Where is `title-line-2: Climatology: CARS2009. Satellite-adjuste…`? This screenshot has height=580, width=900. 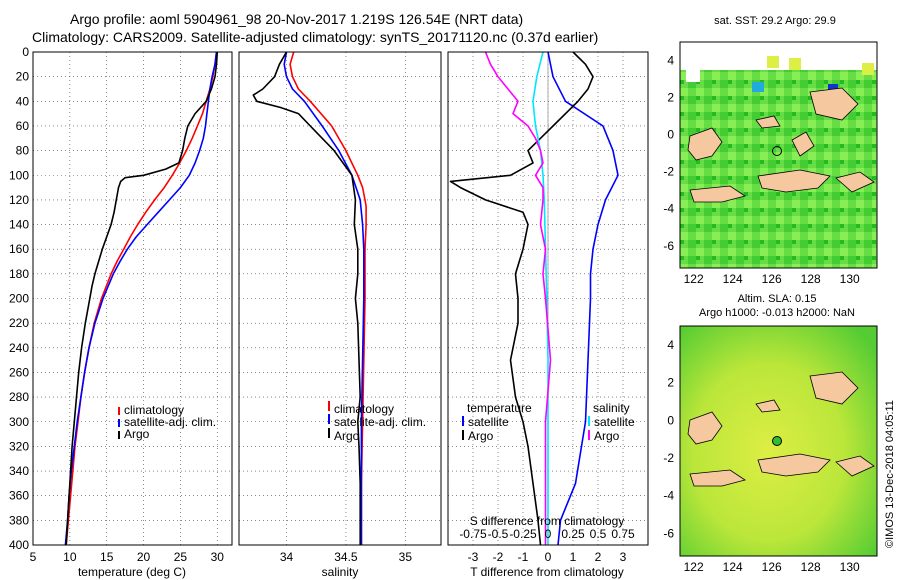
title-line-2: Climatology: CARS2009. Satellite-adjuste… is located at coordinates (315, 37).